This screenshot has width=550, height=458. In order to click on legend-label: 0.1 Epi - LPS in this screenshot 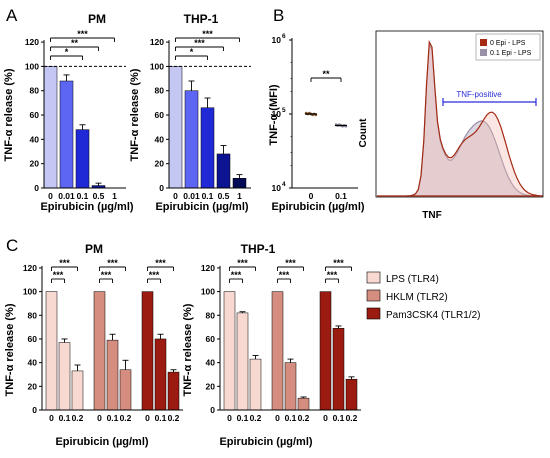, I will do `click(511, 53)`.